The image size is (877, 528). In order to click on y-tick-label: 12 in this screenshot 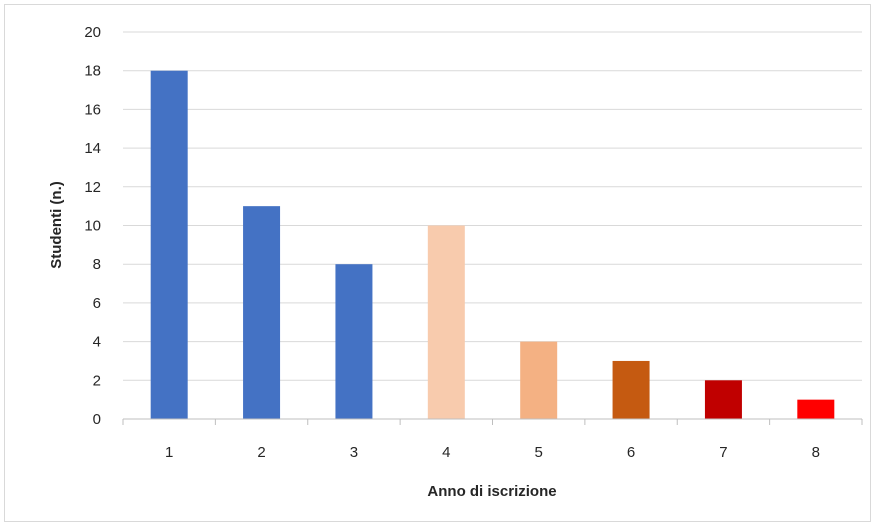, I will do `click(92, 187)`.